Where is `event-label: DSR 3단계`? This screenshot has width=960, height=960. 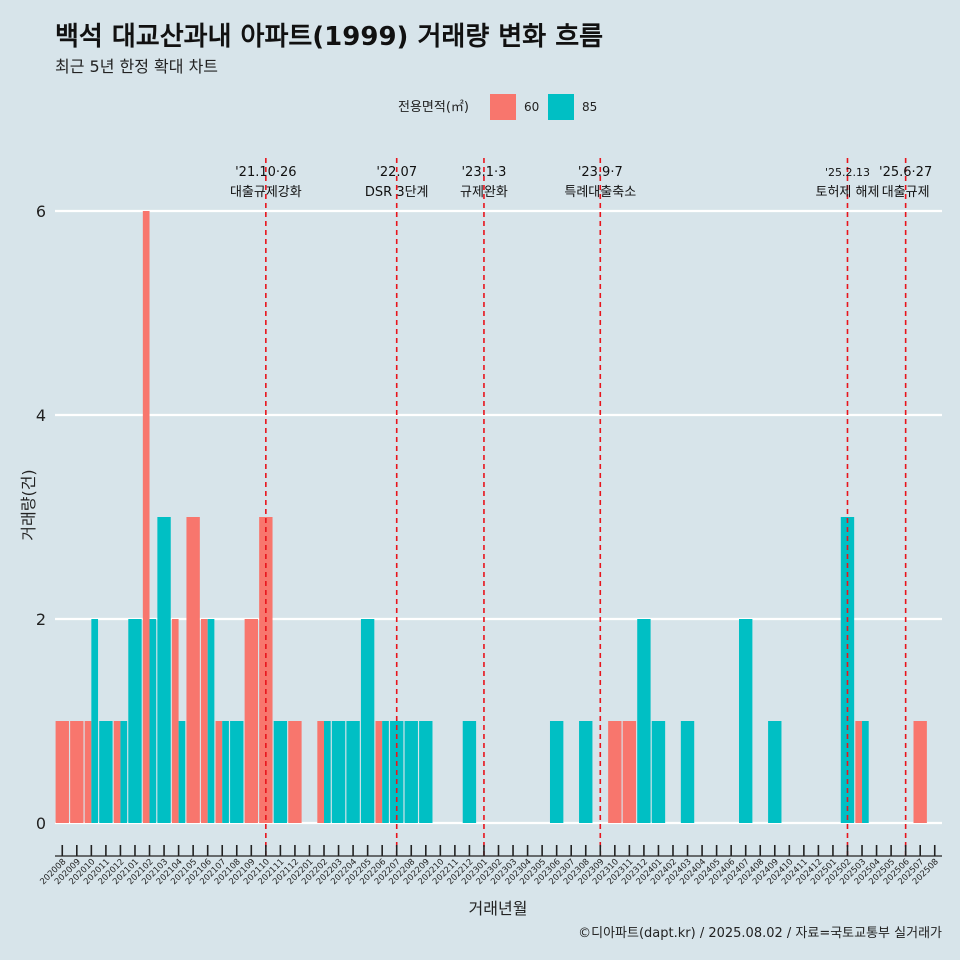
event-label: DSR 3단계 is located at coordinates (397, 192).